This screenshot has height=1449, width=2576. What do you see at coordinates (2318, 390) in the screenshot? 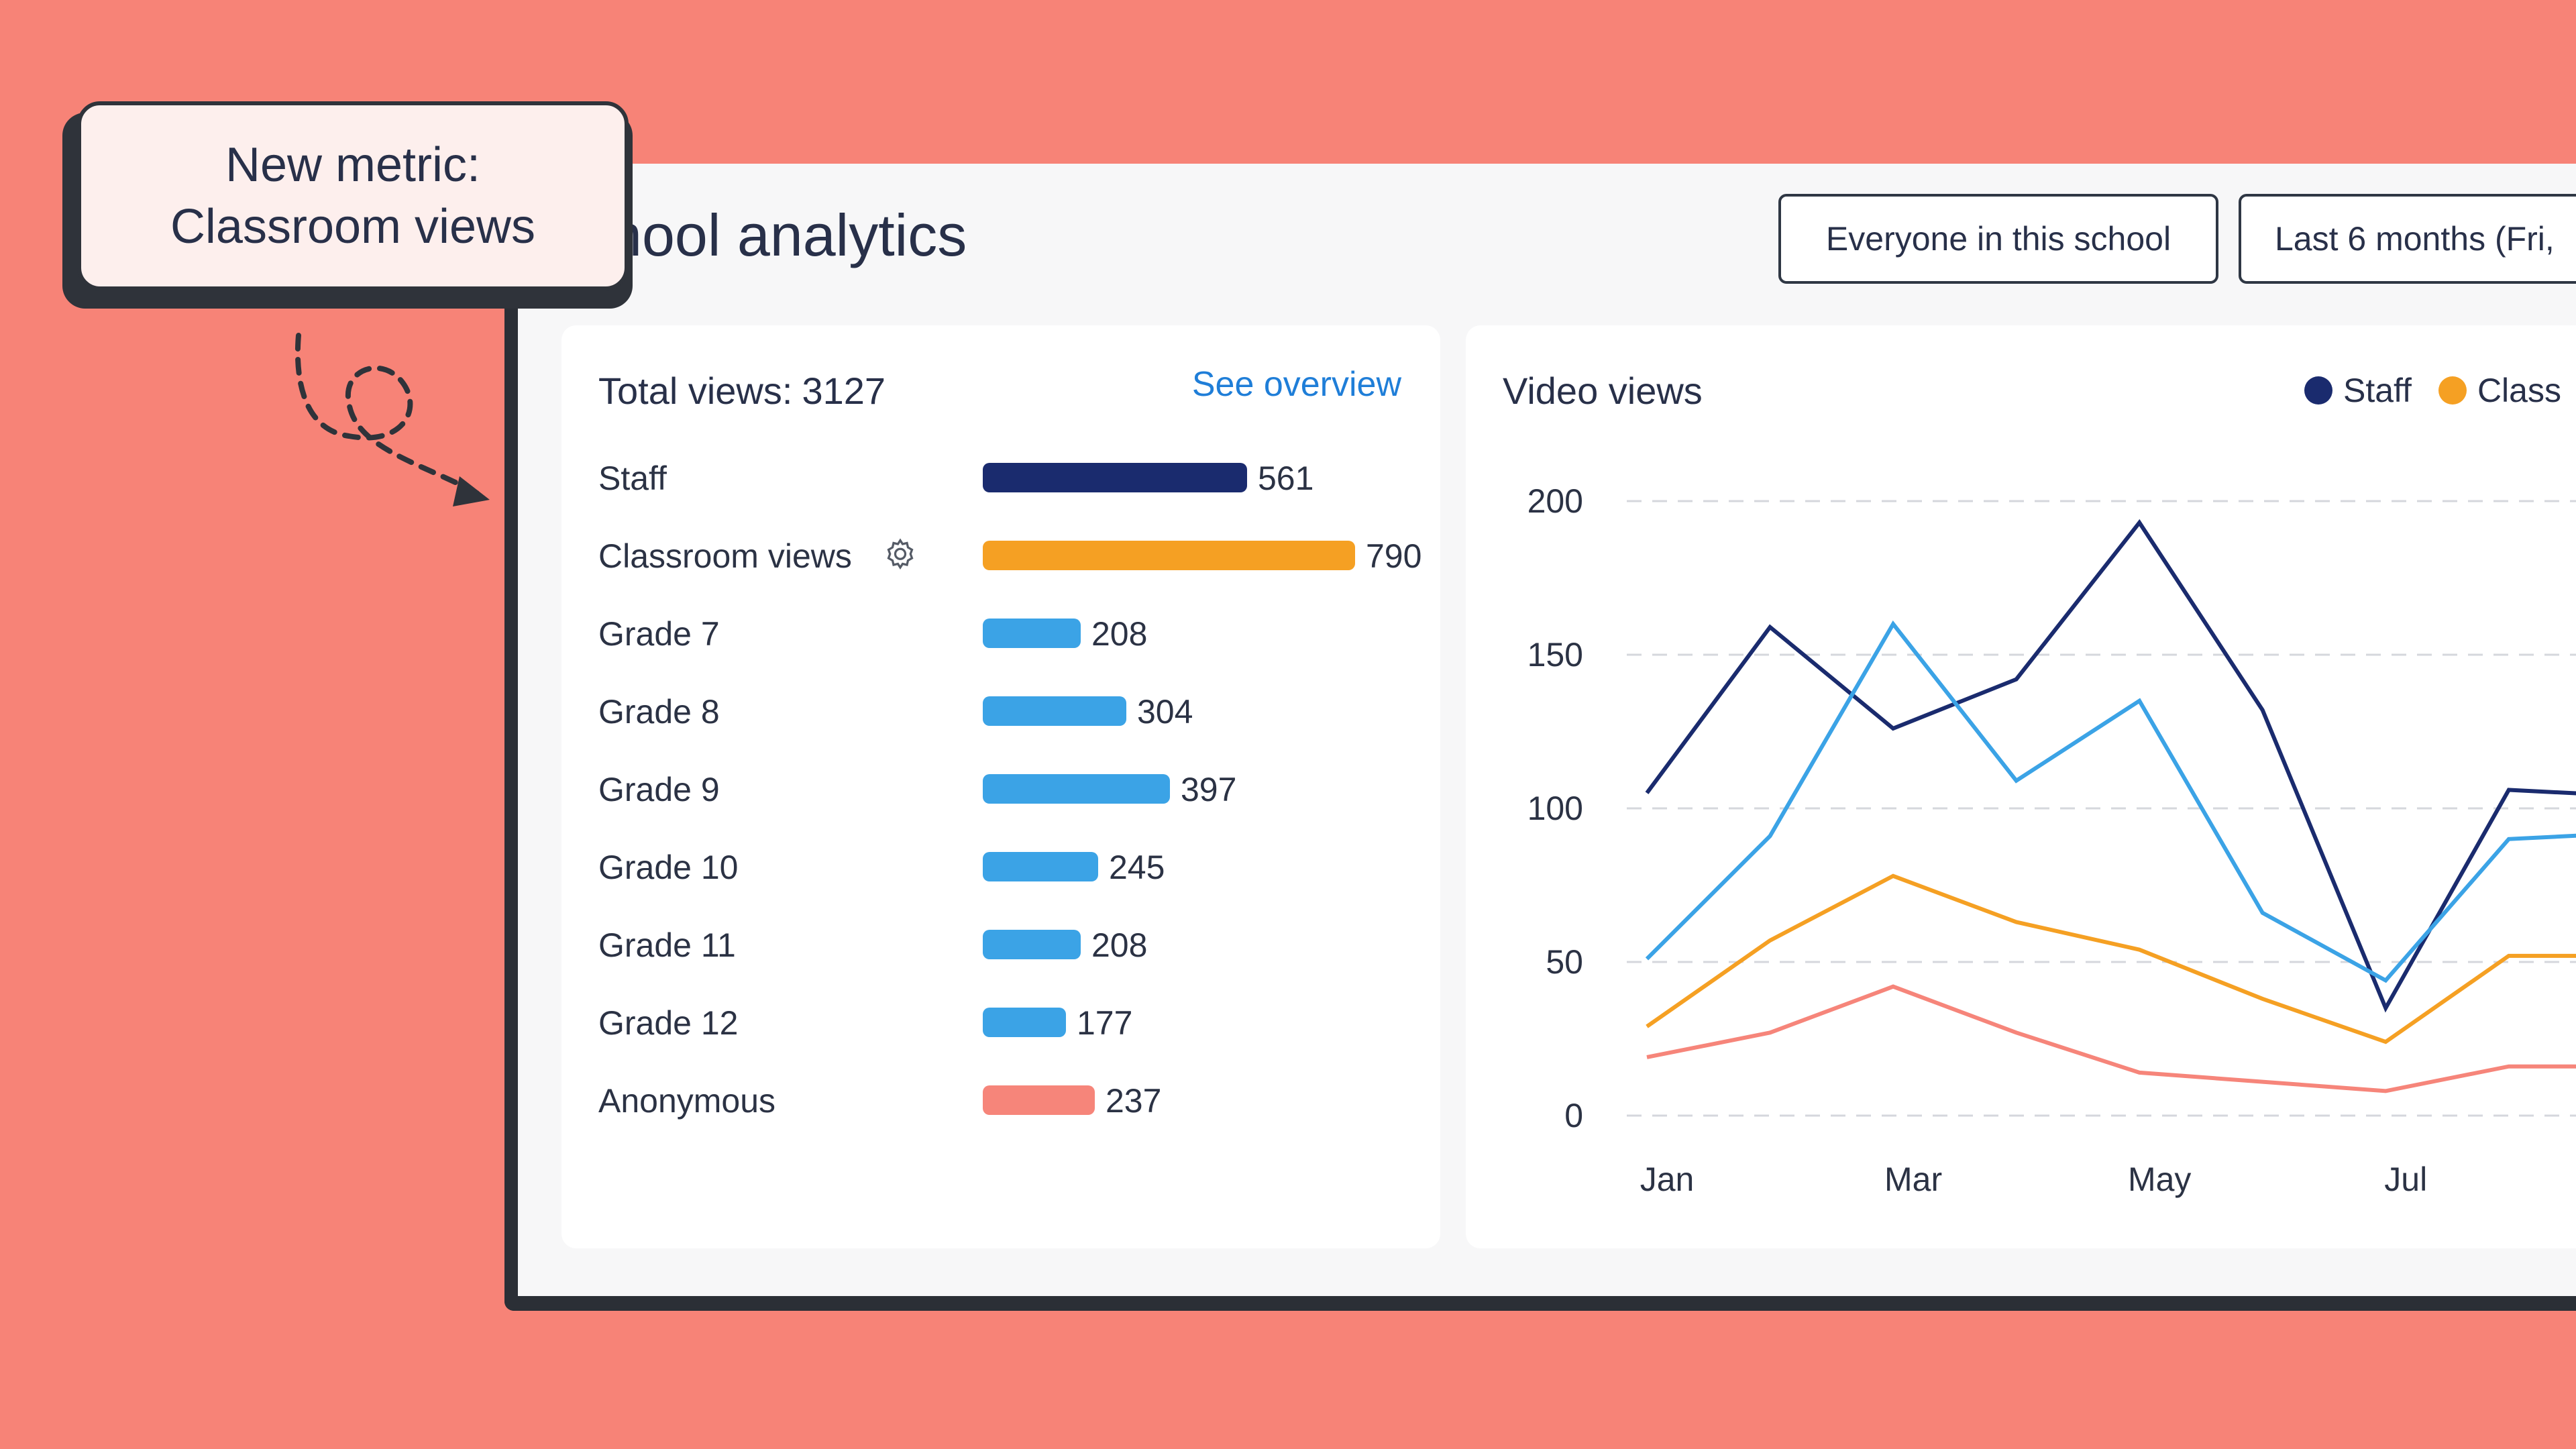
I see `legend-dot-staff` at bounding box center [2318, 390].